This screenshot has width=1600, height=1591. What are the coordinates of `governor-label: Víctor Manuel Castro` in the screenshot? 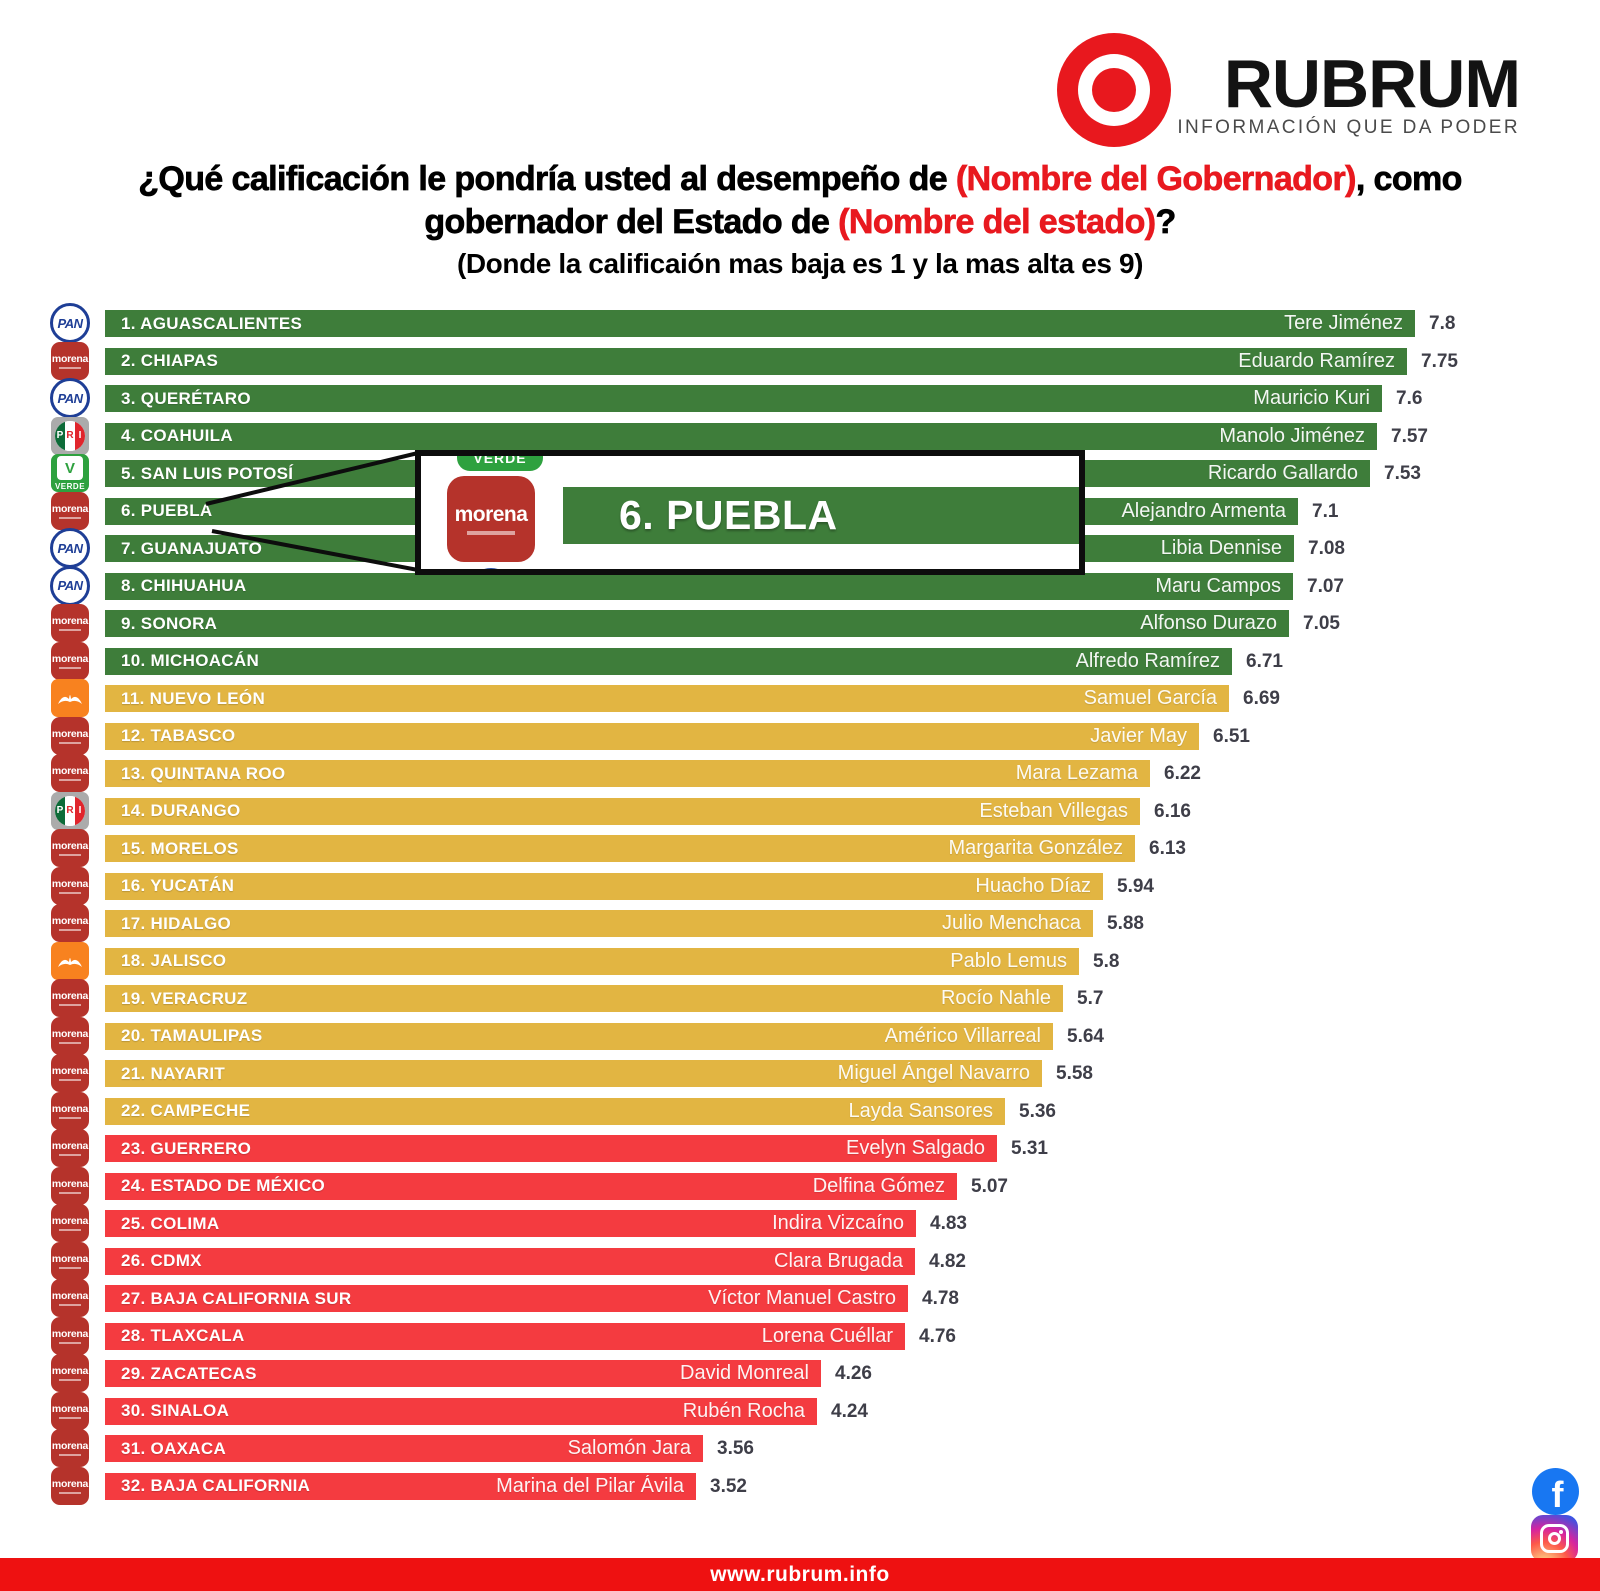 It's located at (802, 1298).